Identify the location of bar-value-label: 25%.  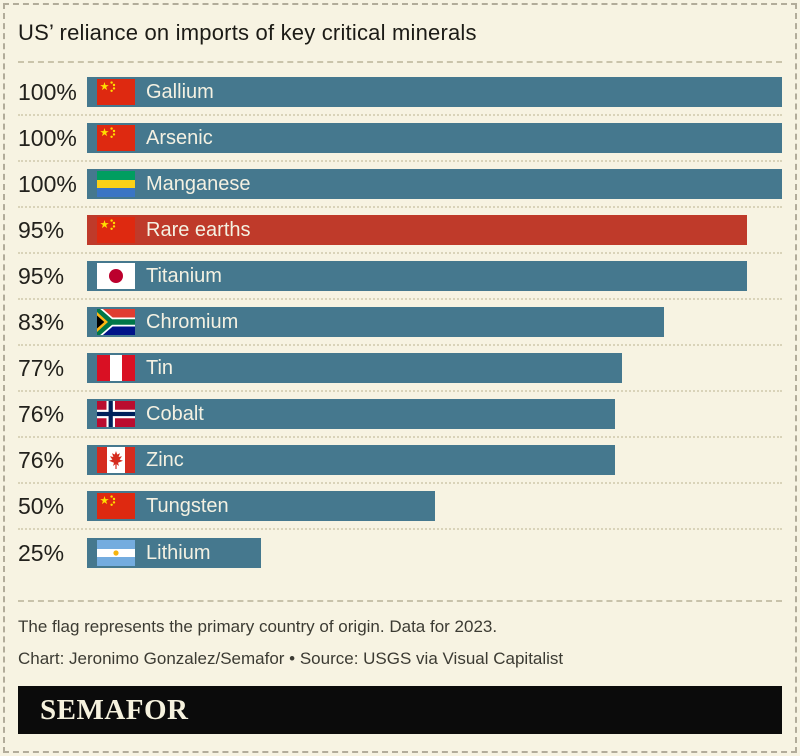
(41, 552).